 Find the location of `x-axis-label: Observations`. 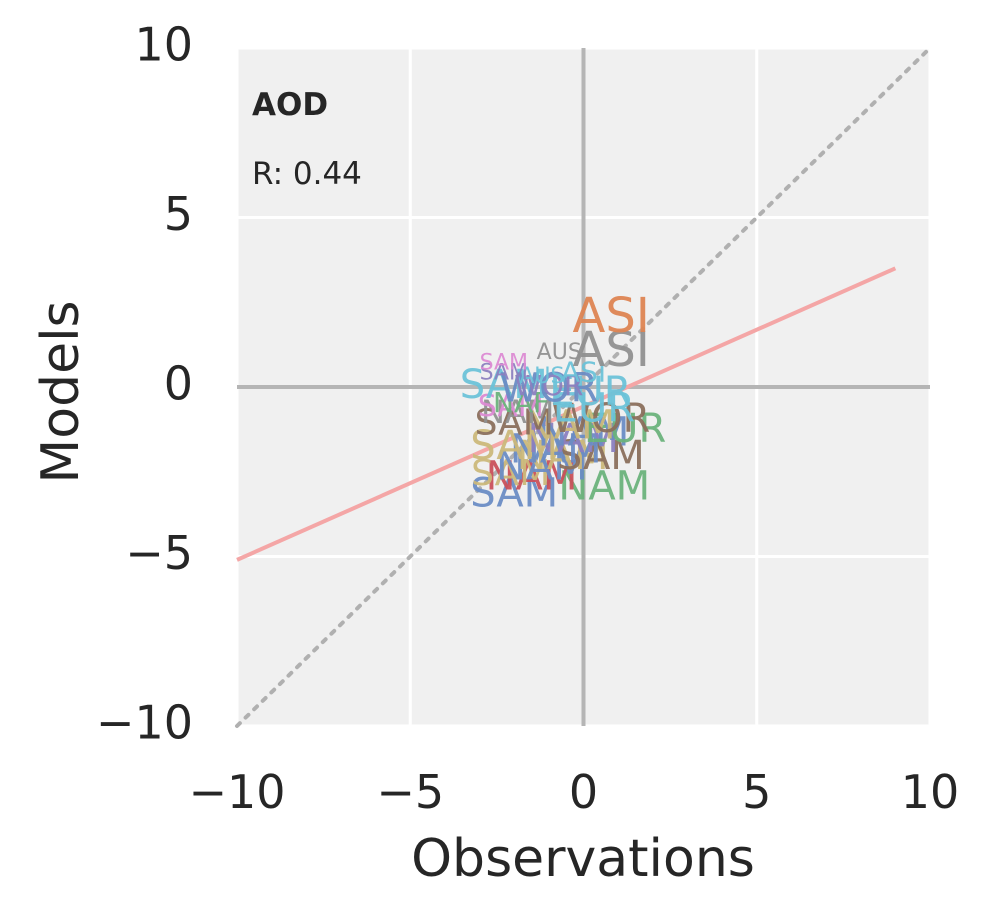

x-axis-label: Observations is located at coordinates (583, 859).